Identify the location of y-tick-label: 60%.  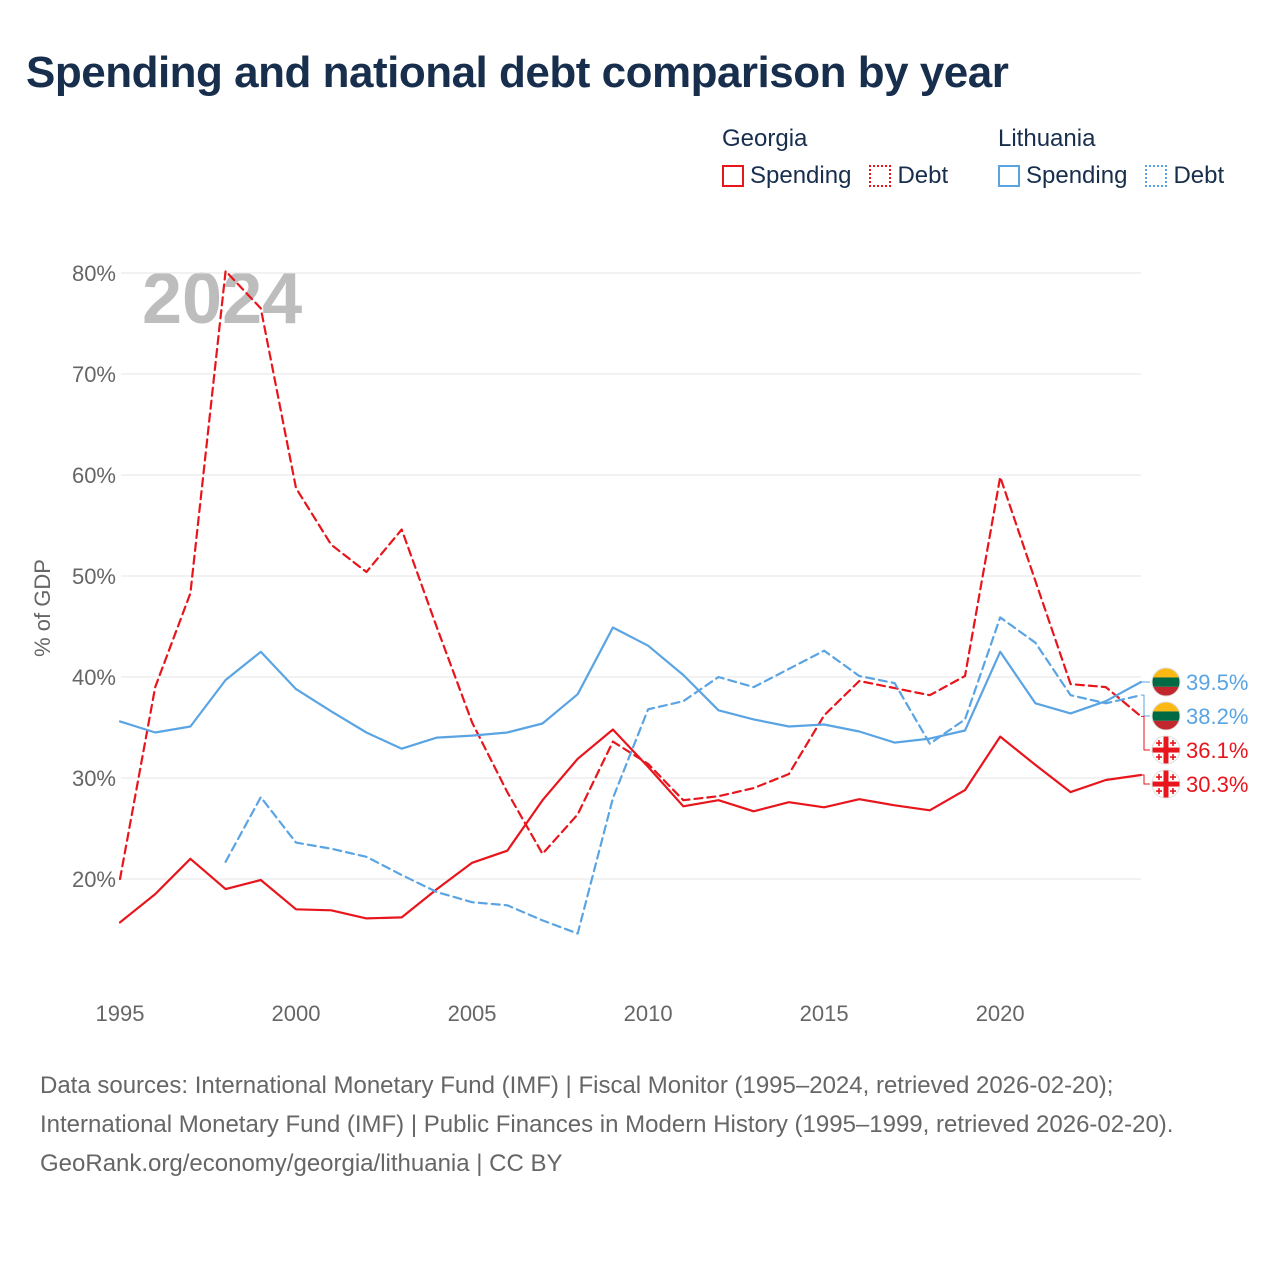
(94, 475).